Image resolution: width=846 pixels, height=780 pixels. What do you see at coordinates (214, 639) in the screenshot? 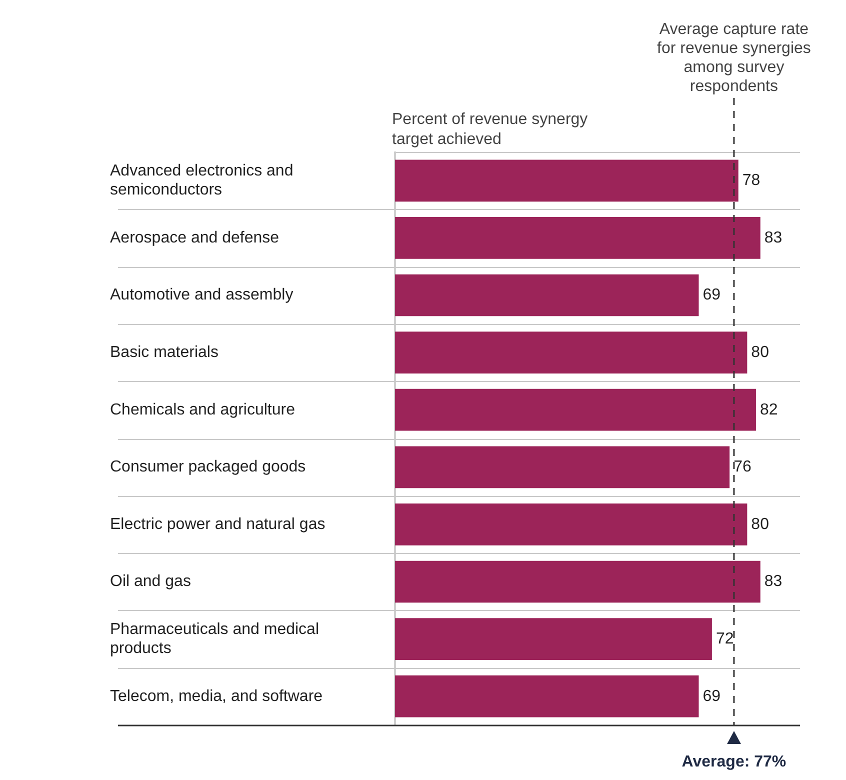
I see `y-tick-label: Pharmaceuticals and medical products` at bounding box center [214, 639].